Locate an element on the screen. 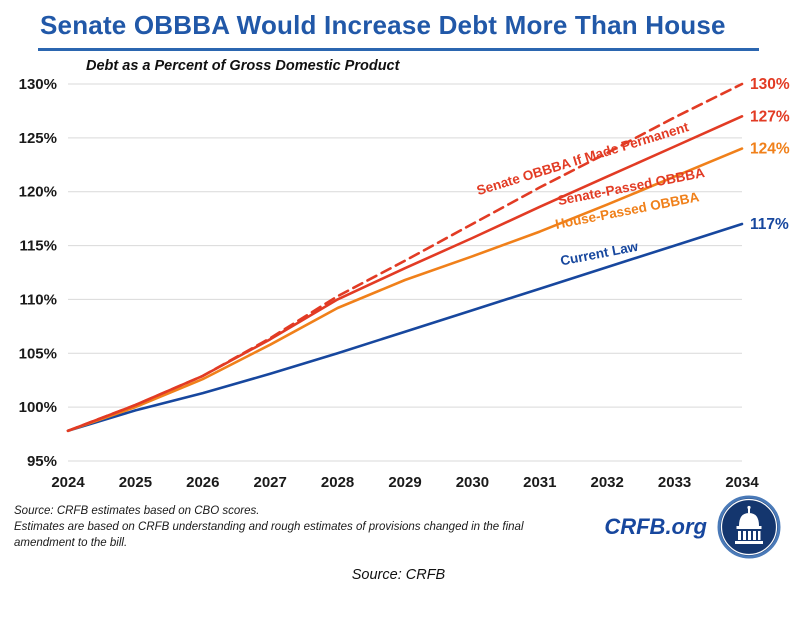 The height and width of the screenshot is (619, 797). x-tick-label: 2025 is located at coordinates (135, 482).